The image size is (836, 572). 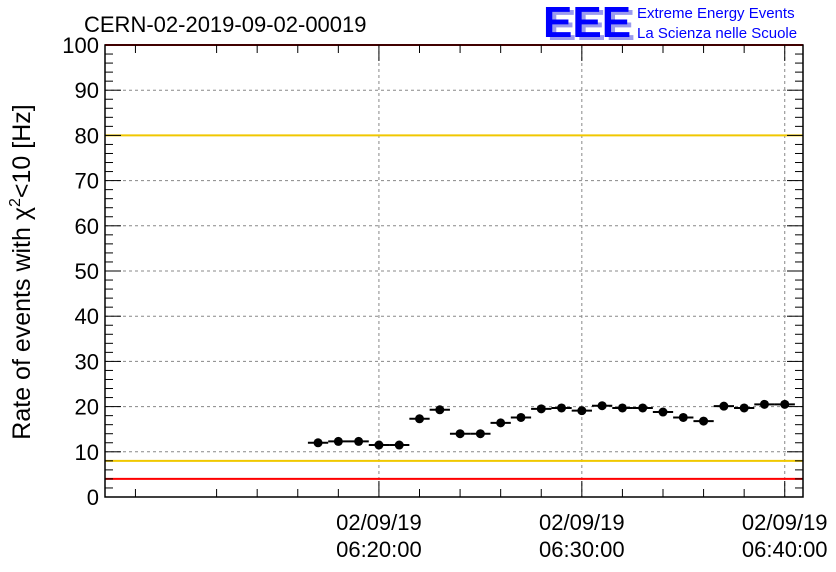 I want to click on y-axis-title-rest: <10 [Hz], so click(x=22, y=151).